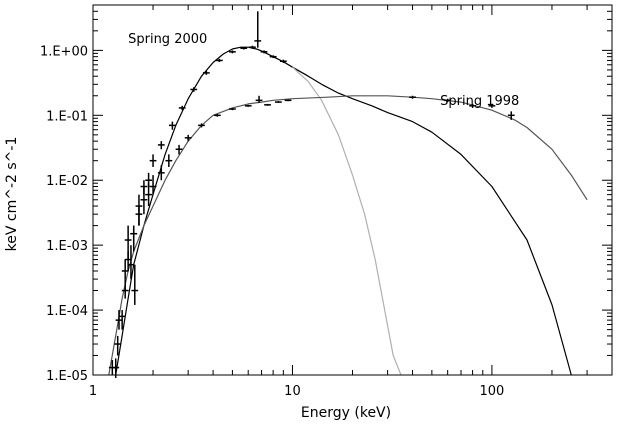  I want to click on x-tick-label: 100, so click(492, 391).